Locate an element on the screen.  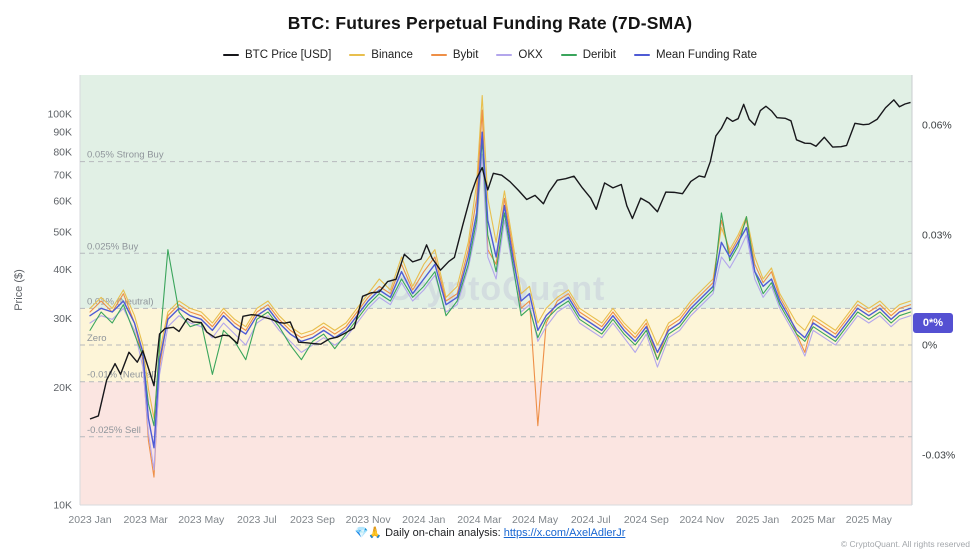
legend-swatch-bybit is located at coordinates (438, 55).